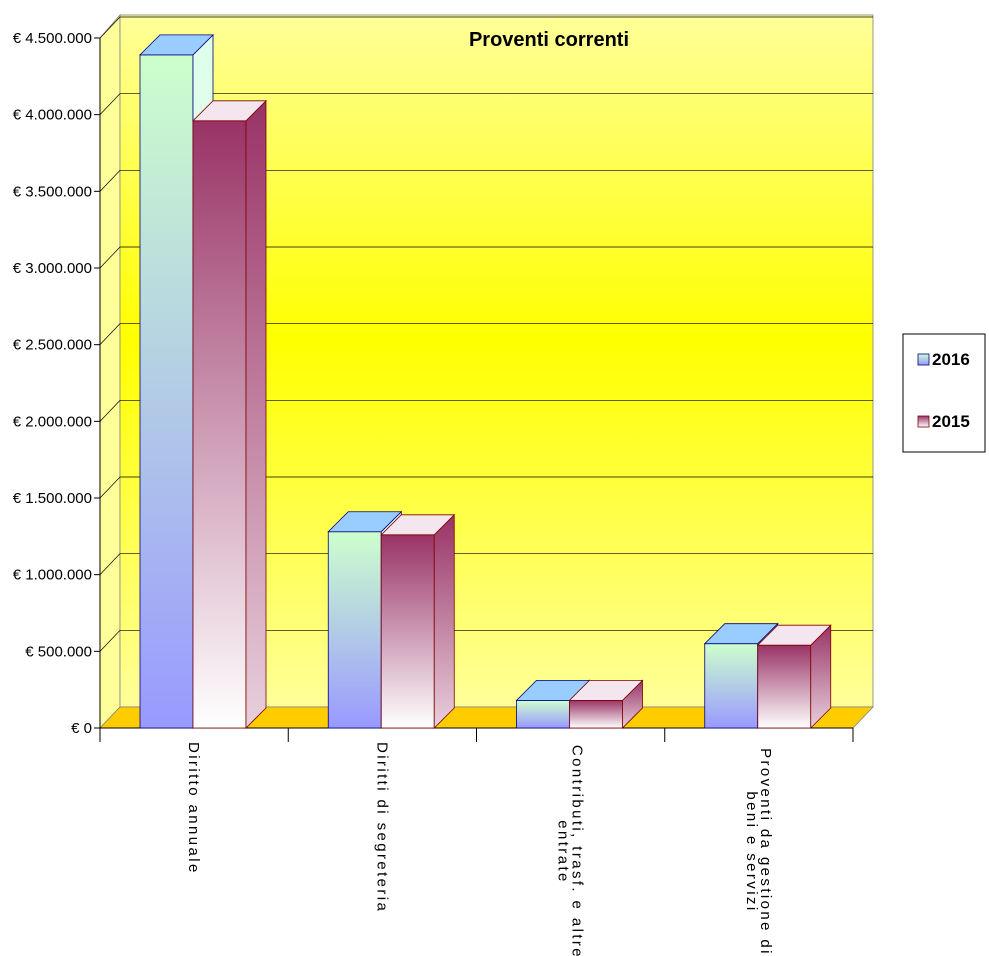  Describe the element at coordinates (951, 359) in the screenshot. I see `legend-label-2016: 2016` at that location.